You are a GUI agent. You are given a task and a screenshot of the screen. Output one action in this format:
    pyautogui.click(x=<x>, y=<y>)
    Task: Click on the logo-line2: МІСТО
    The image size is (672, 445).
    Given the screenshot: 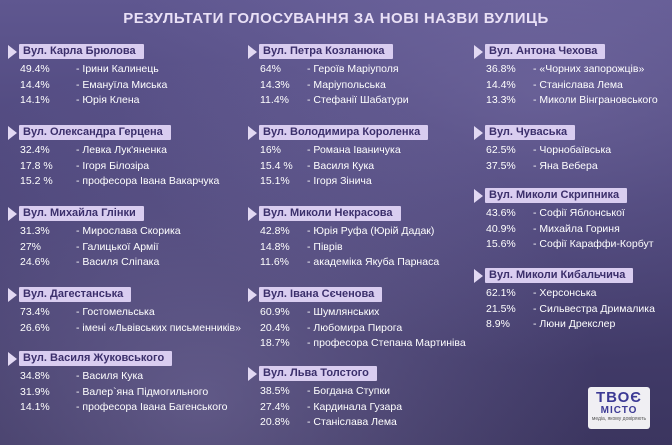 What is the action you would take?
    pyautogui.click(x=619, y=410)
    